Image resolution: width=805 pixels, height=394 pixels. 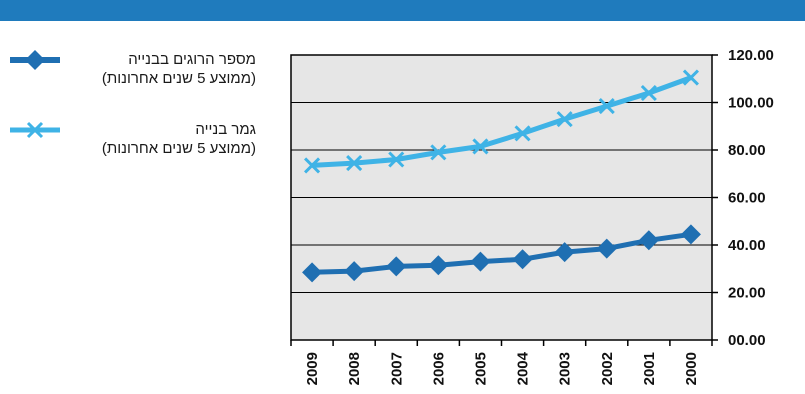 What do you see at coordinates (649, 368) in the screenshot?
I see `x-tick-label: 2001` at bounding box center [649, 368].